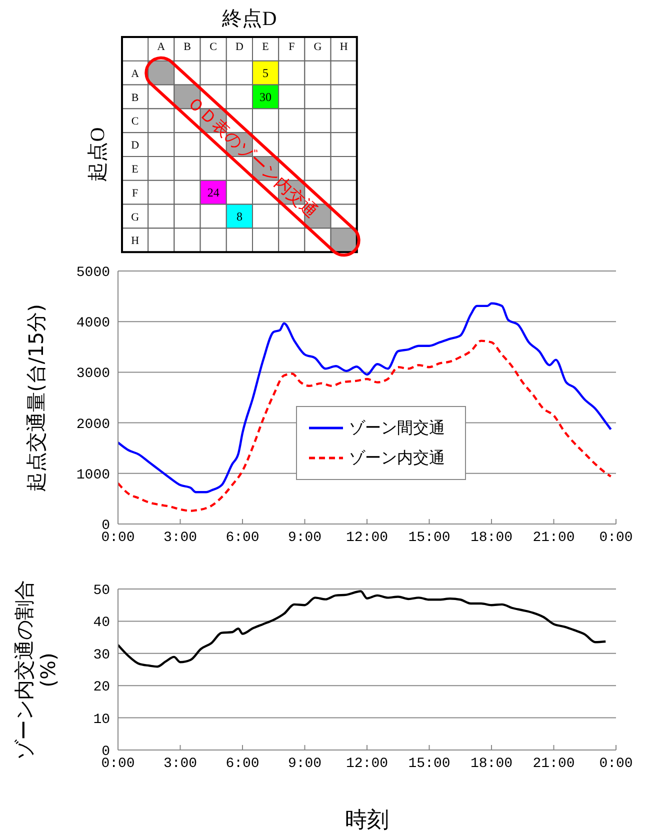  Describe the element at coordinates (135, 217) in the screenshot. I see `y-tick-label: G` at that location.